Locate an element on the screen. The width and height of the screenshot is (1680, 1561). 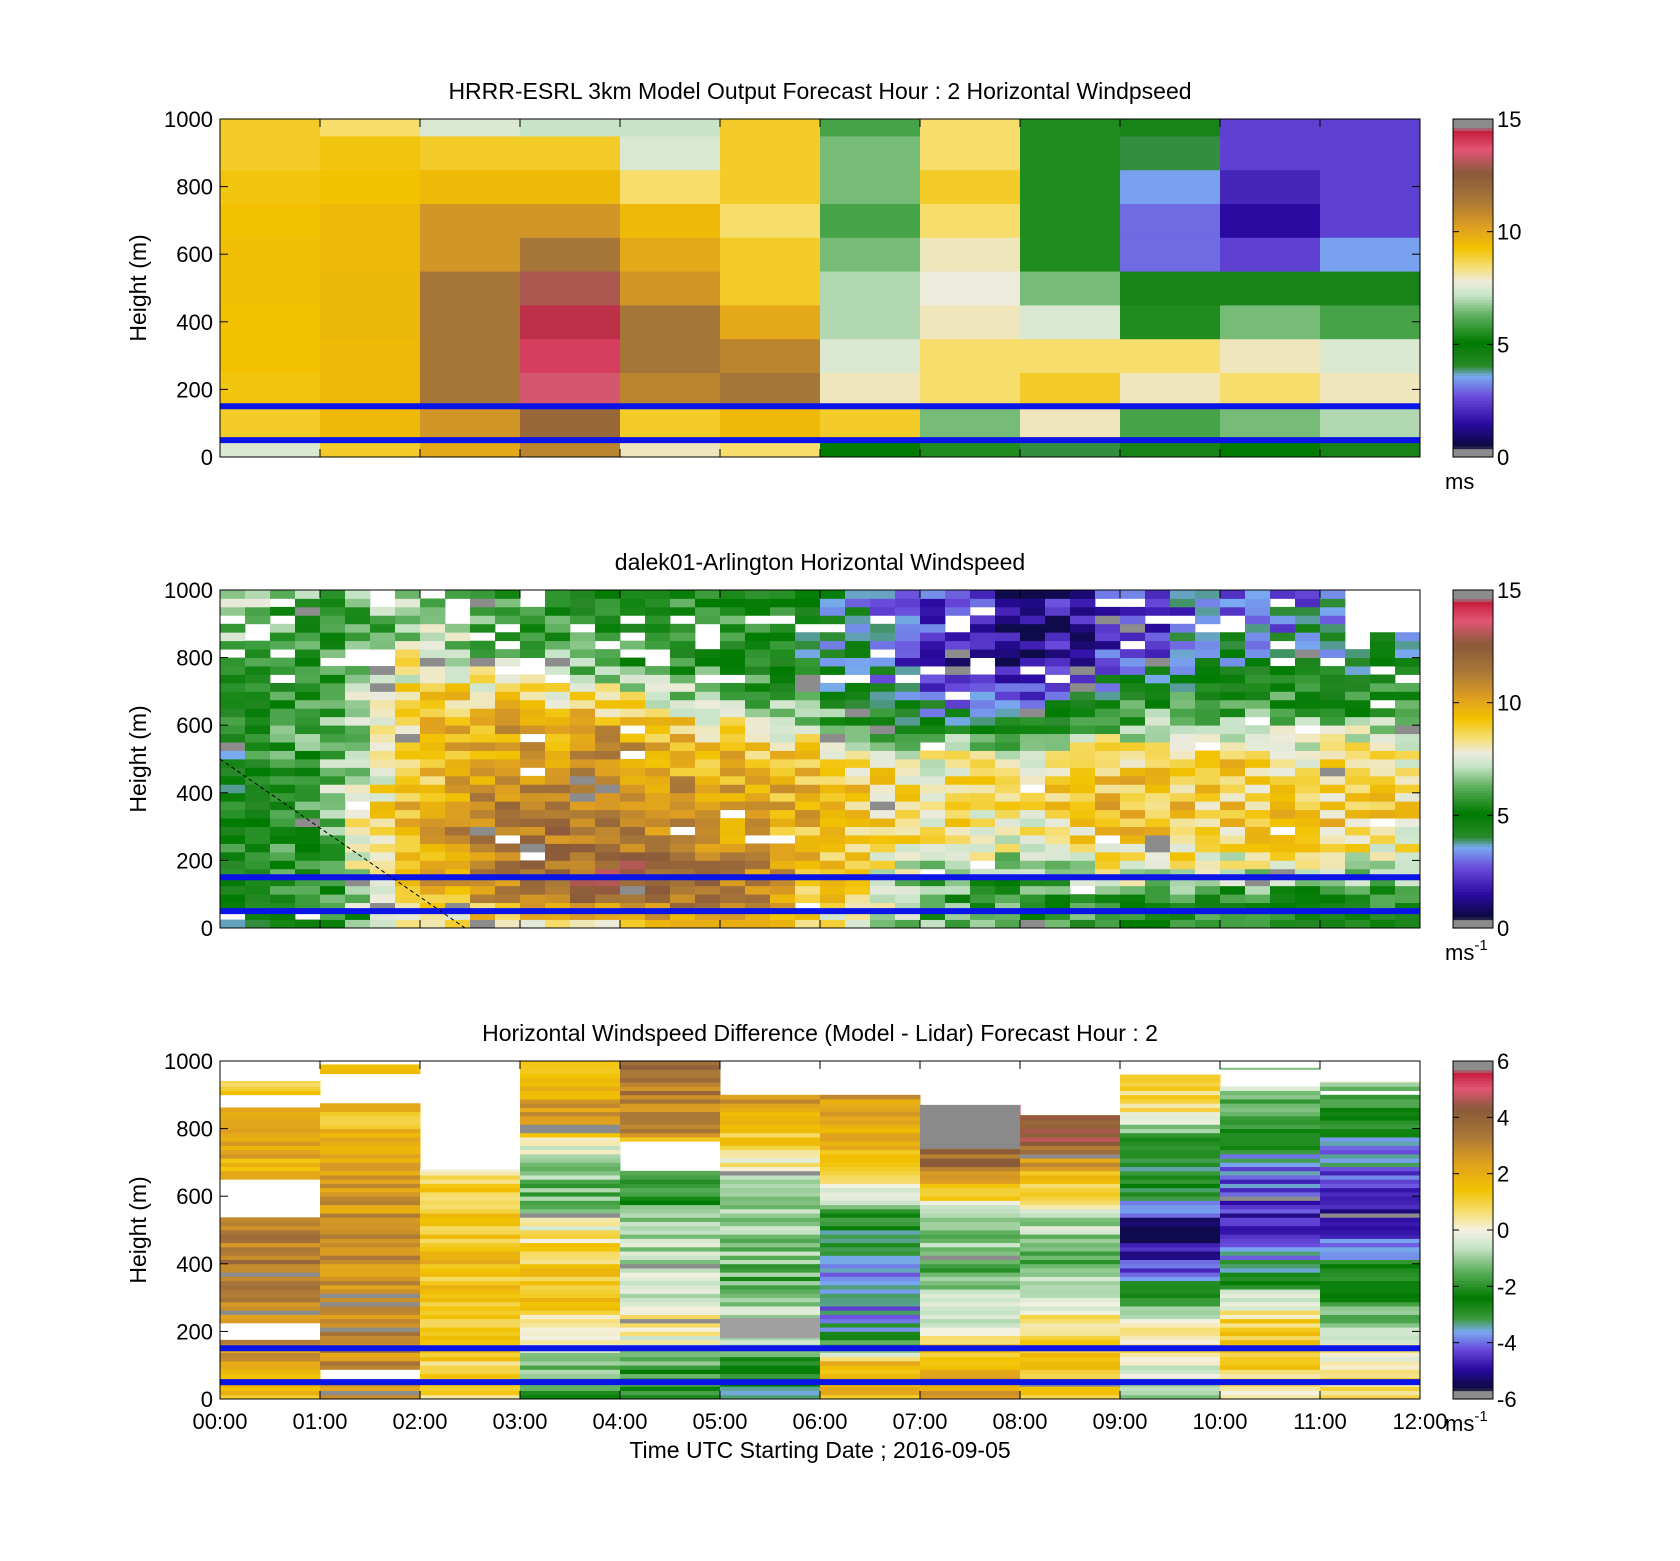
colorbar-tick-label: 10 is located at coordinates (1509, 232).